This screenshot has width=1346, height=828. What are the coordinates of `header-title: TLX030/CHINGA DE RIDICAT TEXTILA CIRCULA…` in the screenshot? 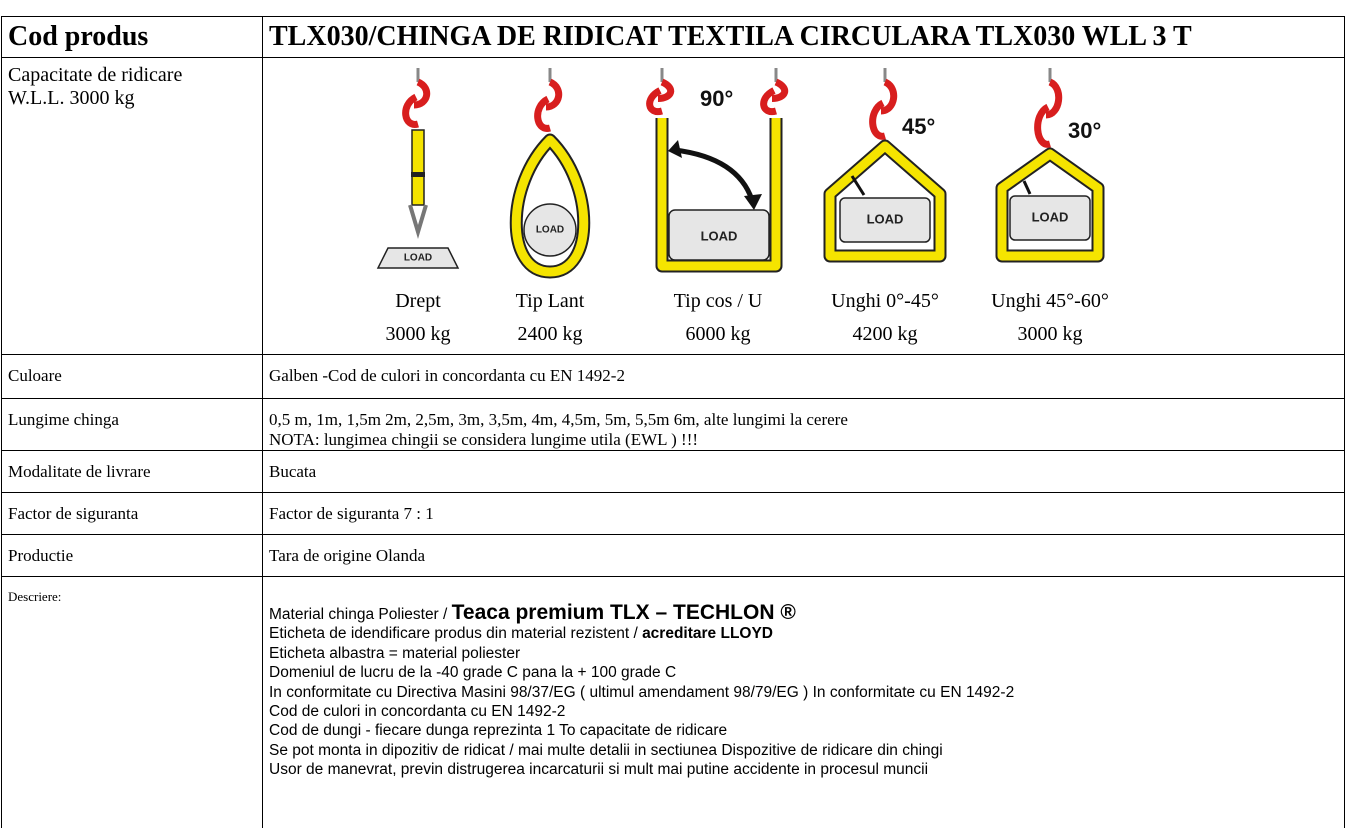 It's located at (803, 37).